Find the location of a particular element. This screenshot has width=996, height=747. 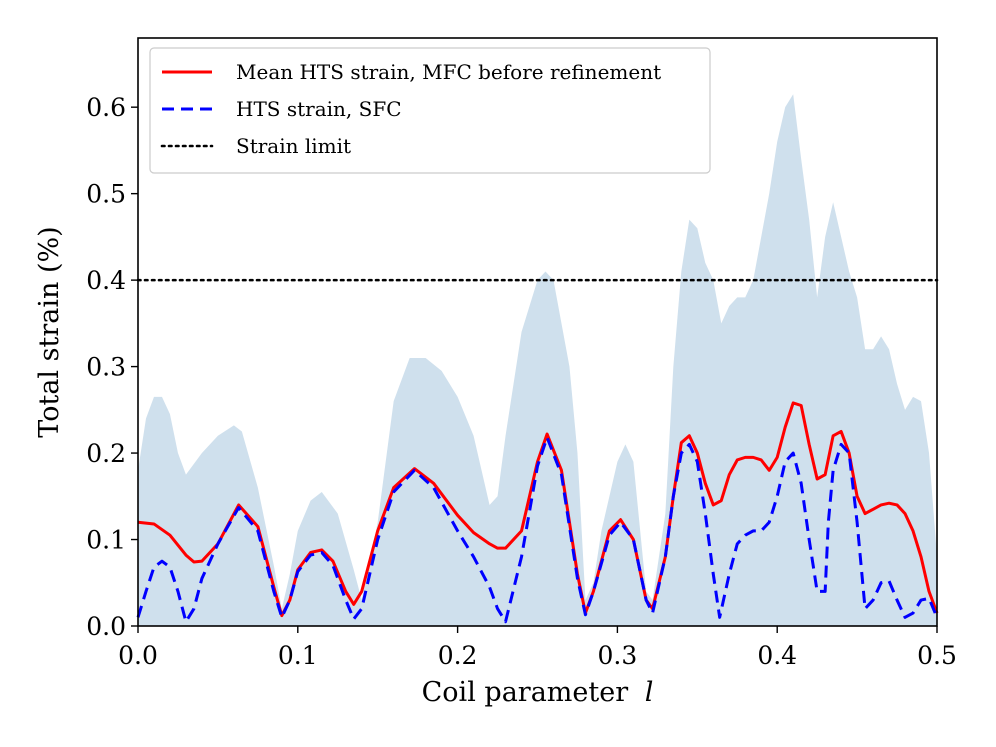

x-tick-label: 0.1 is located at coordinates (298, 655).